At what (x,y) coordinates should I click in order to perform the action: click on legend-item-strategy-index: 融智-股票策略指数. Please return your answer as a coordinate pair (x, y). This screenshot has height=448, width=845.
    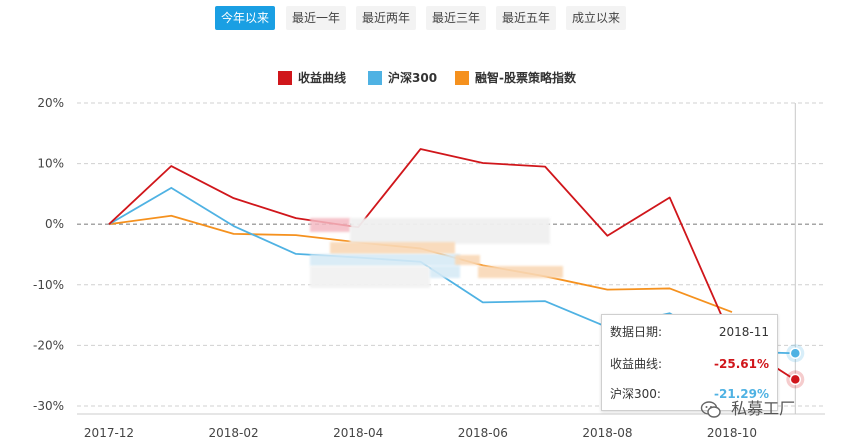
    Looking at the image, I should click on (525, 78).